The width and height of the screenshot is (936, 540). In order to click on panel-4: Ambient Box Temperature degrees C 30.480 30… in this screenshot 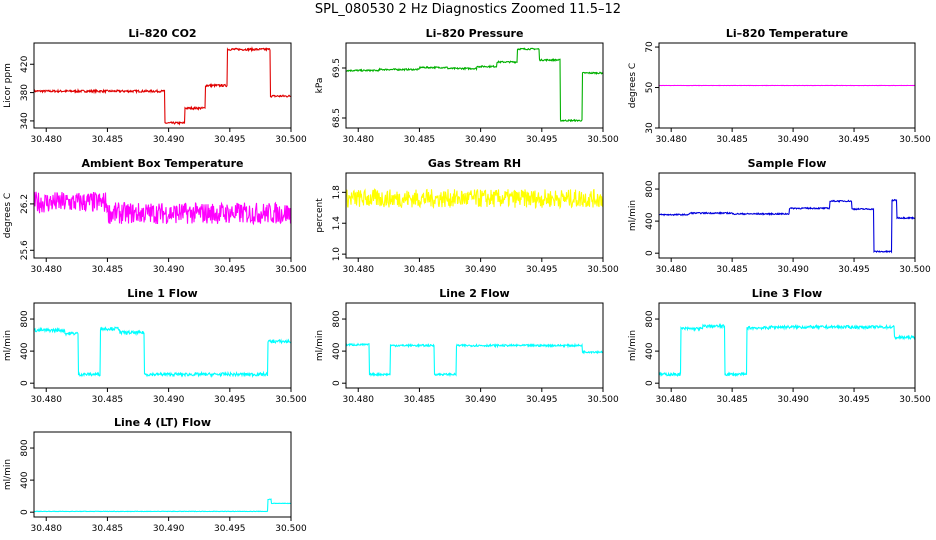, I will do `click(155, 216)`.